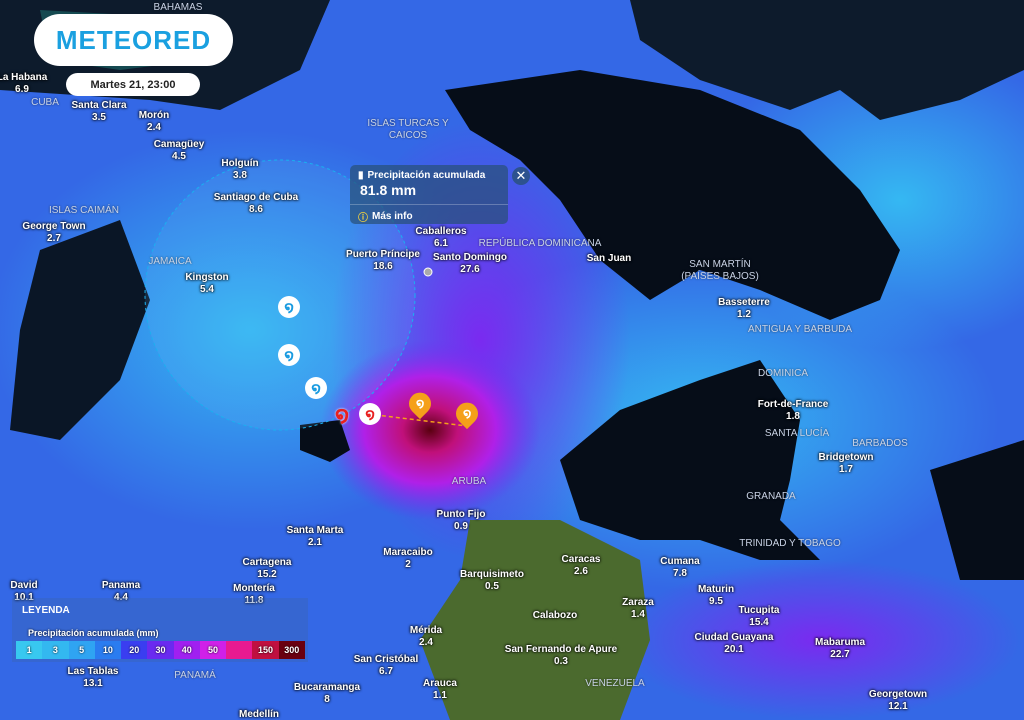  I want to click on city-label: Medellín, so click(259, 714).